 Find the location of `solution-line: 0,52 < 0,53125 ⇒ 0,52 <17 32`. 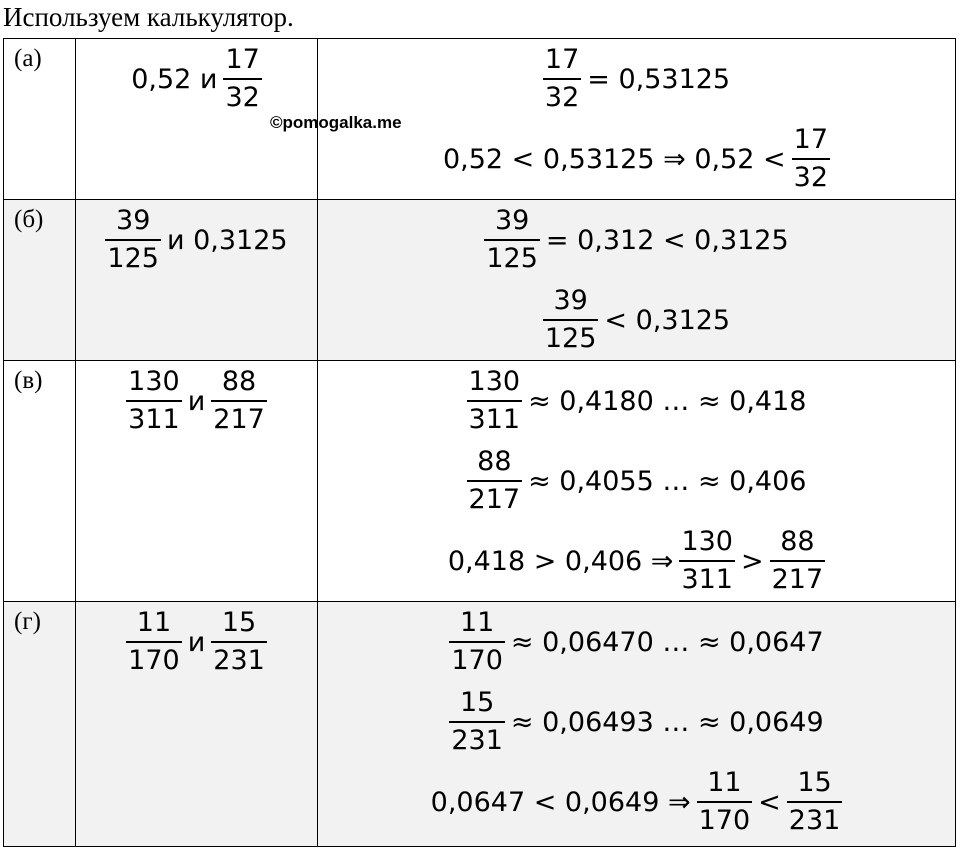

solution-line: 0,52 < 0,53125 ⇒ 0,52 <17 32 is located at coordinates (636, 159).